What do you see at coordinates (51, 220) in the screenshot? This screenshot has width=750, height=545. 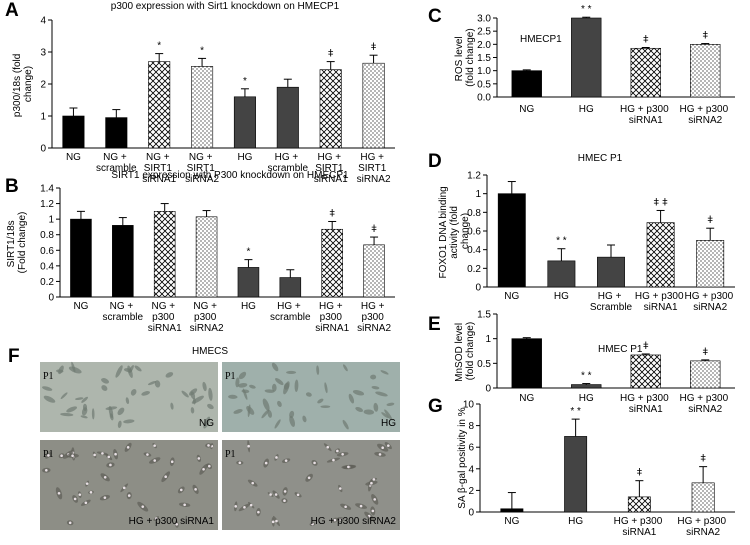 I see `y-tick-label: 1` at bounding box center [51, 220].